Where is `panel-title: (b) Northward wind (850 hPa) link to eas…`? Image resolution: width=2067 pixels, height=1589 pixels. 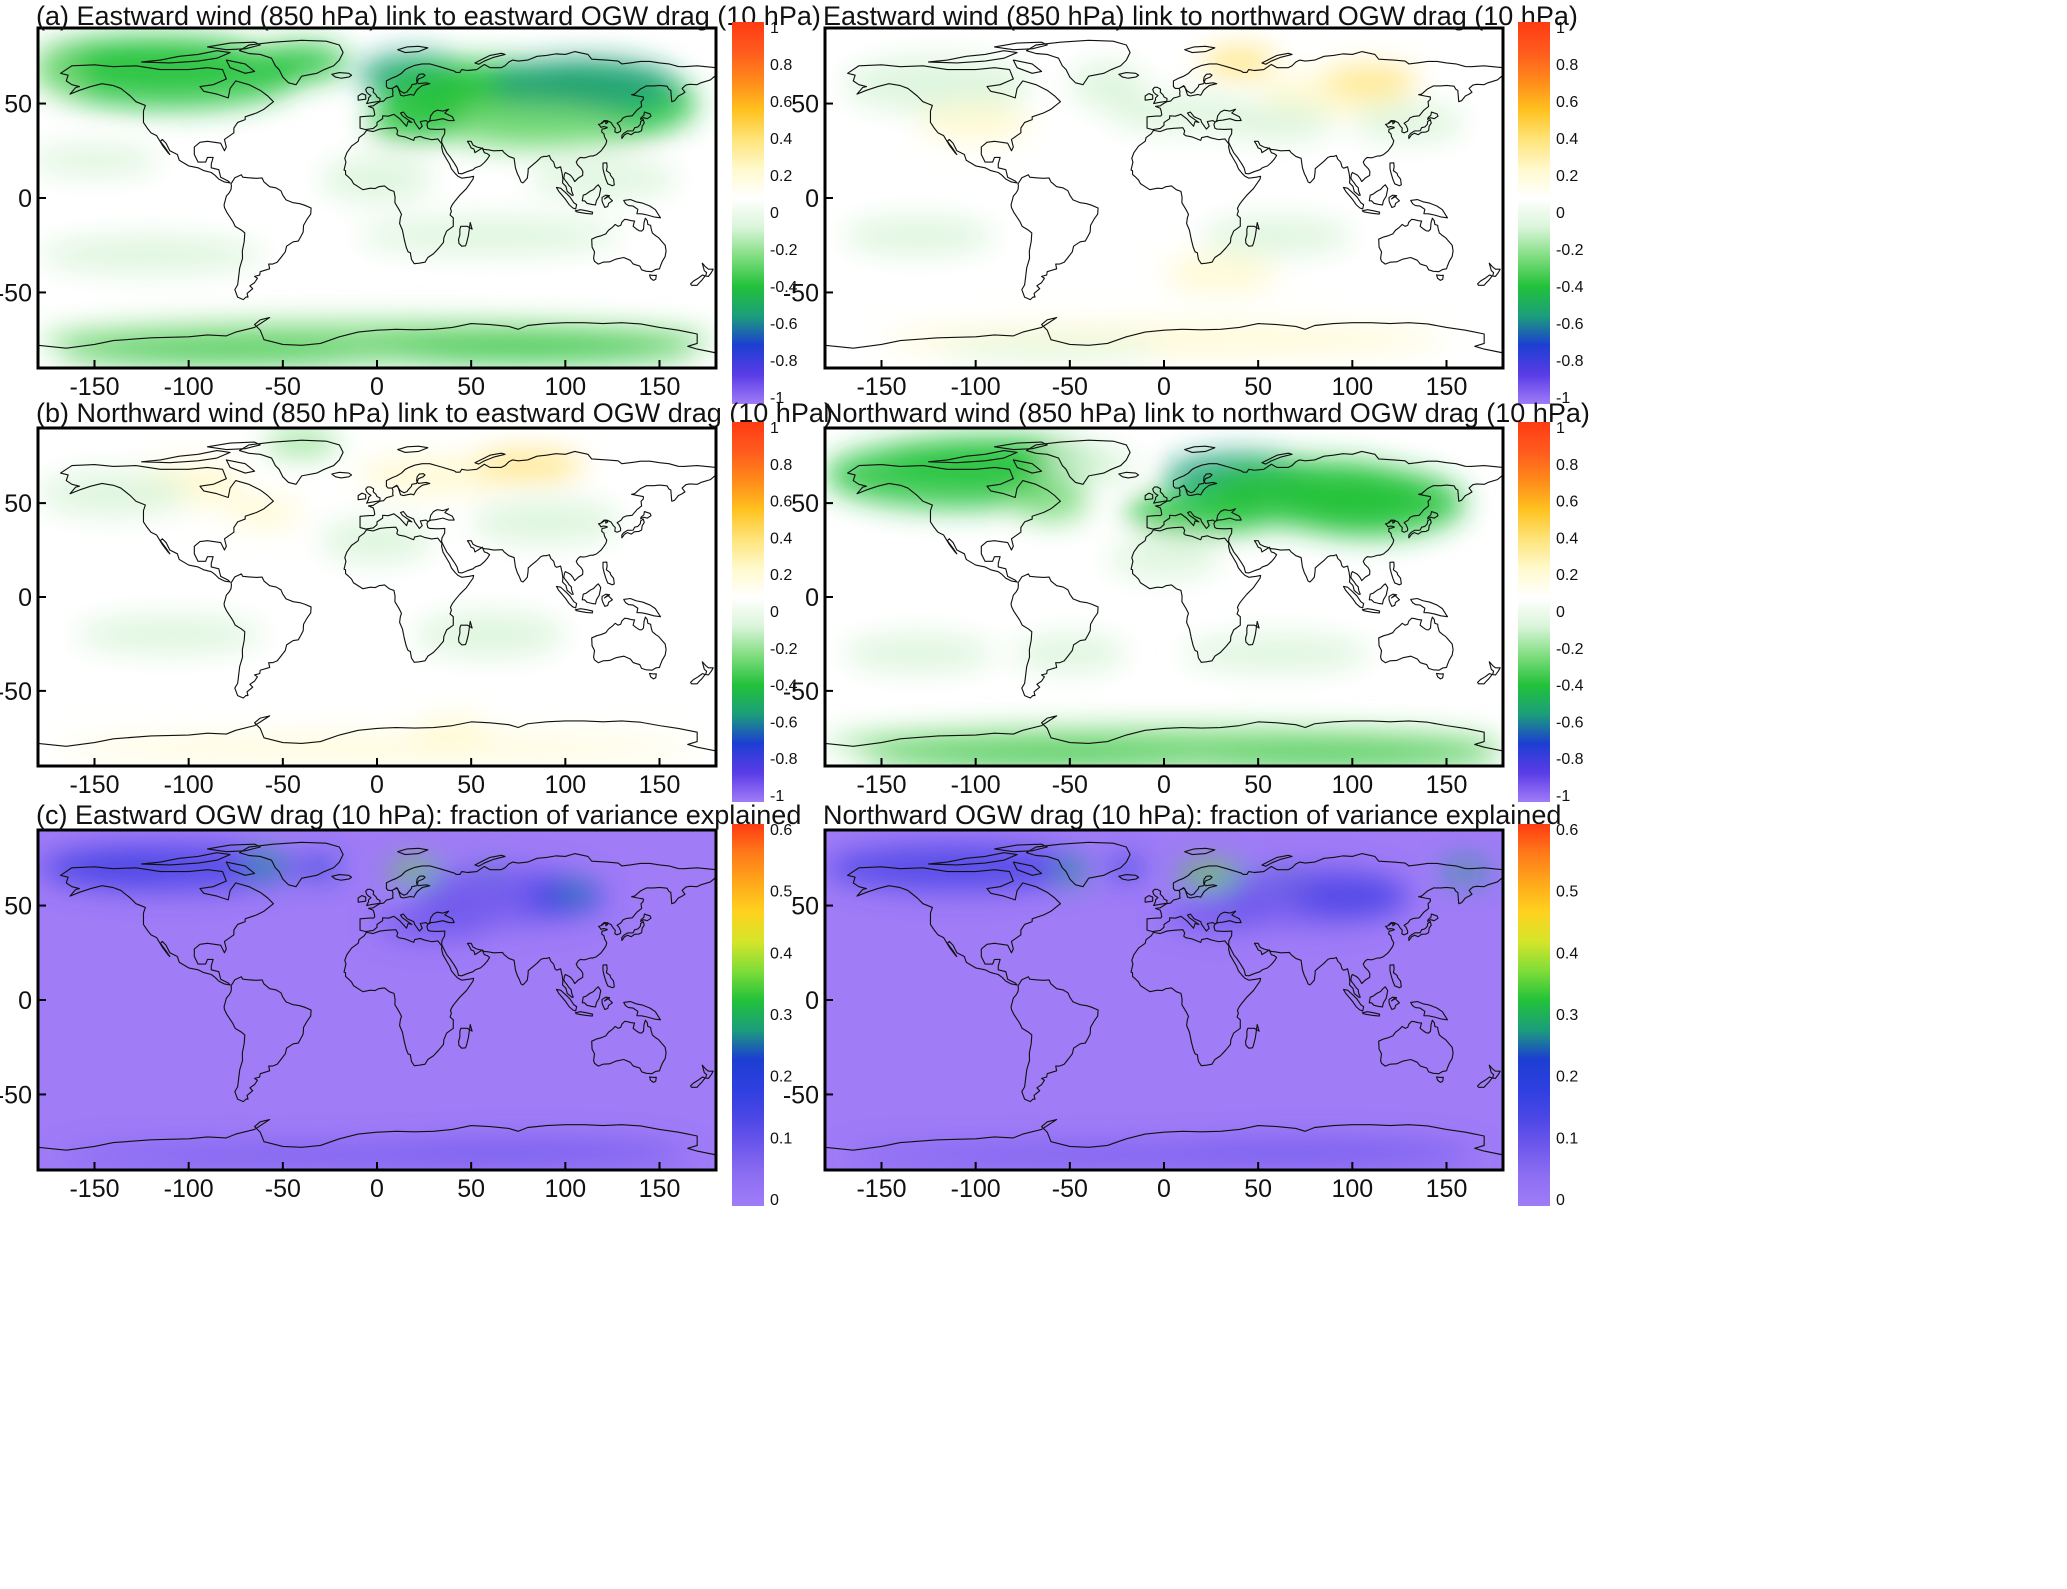
panel-title: (b) Northward wind (850 hPa) link to eas… is located at coordinates (434, 413).